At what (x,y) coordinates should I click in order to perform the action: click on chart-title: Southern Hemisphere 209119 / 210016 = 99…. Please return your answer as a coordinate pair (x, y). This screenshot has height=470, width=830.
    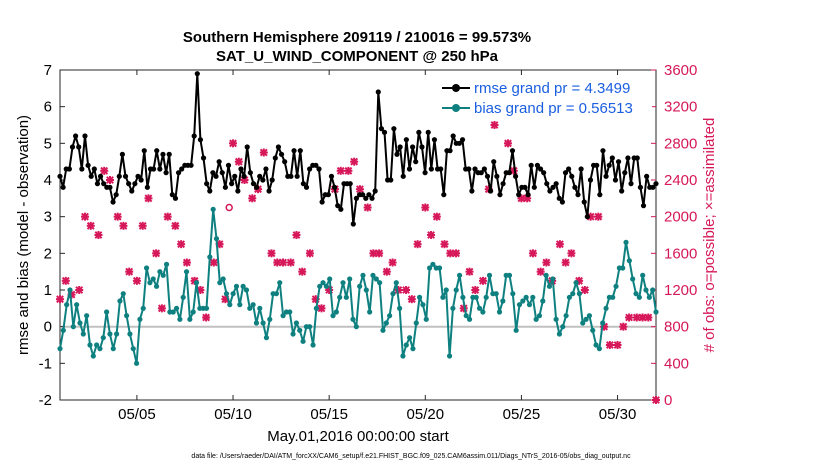
    Looking at the image, I should click on (357, 37).